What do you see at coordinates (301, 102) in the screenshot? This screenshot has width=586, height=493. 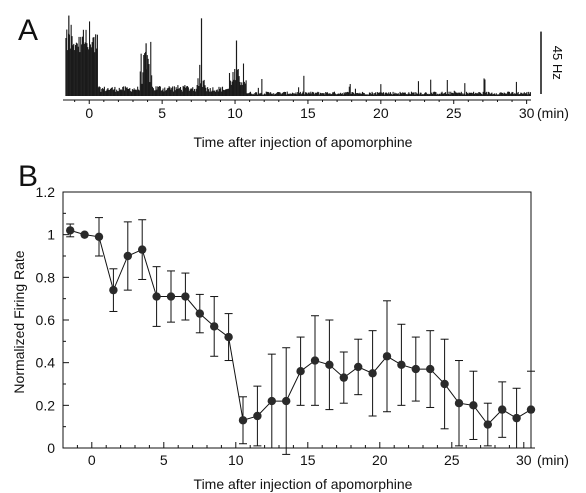 I see `panel-a-x-ticks` at bounding box center [301, 102].